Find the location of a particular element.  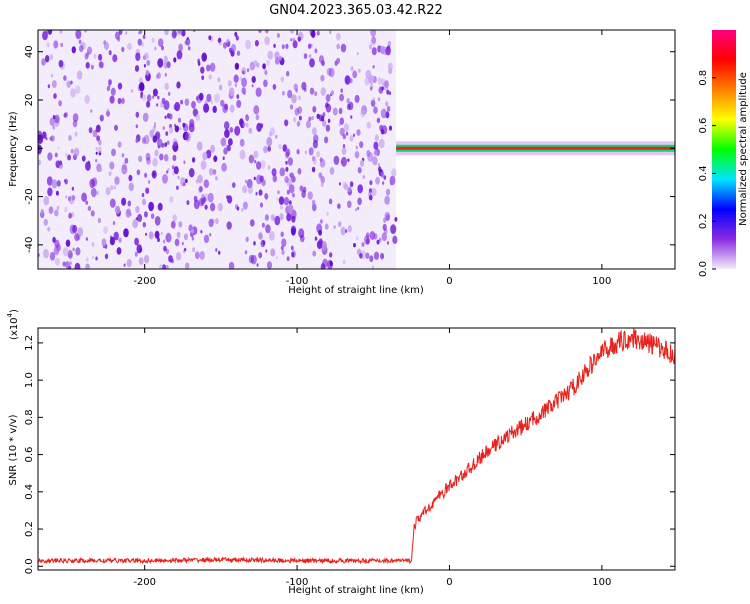

y-tick-label: 20 is located at coordinates (29, 100).